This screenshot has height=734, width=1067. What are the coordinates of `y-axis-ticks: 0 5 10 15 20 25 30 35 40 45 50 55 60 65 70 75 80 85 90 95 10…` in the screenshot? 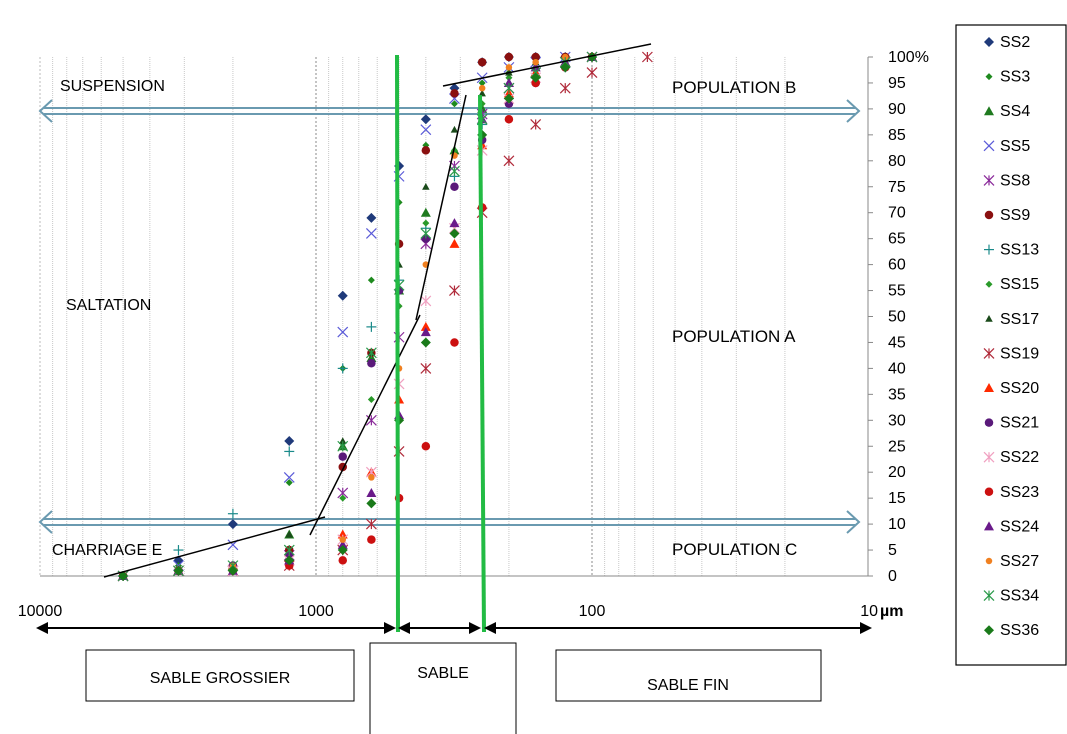 It's located at (898, 317).